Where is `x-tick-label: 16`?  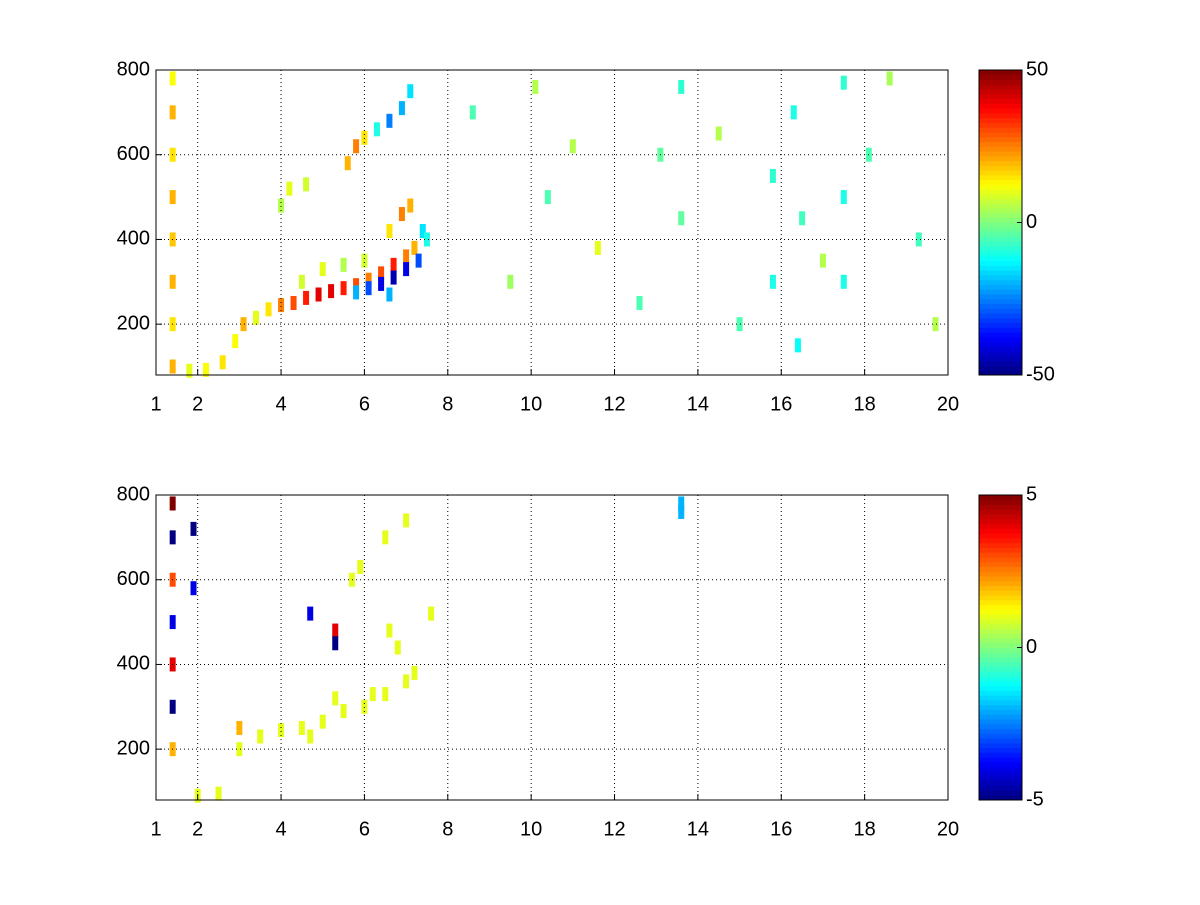
x-tick-label: 16 is located at coordinates (781, 404).